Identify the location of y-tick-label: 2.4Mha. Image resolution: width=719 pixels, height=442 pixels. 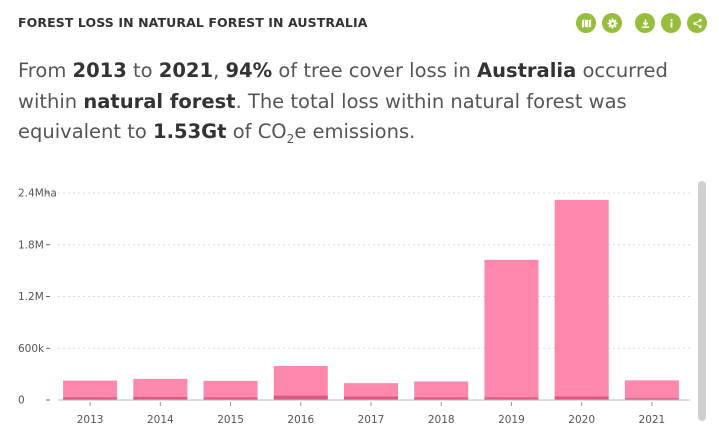
(37, 194).